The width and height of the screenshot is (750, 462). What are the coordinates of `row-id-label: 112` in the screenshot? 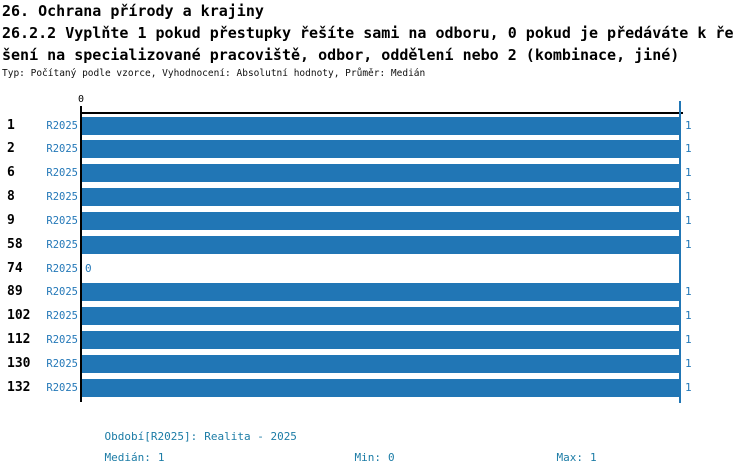 It's located at (19, 340).